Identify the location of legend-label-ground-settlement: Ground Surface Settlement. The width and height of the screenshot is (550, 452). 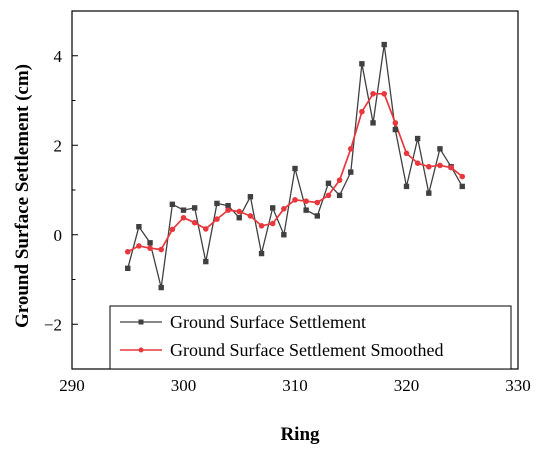
(268, 322).